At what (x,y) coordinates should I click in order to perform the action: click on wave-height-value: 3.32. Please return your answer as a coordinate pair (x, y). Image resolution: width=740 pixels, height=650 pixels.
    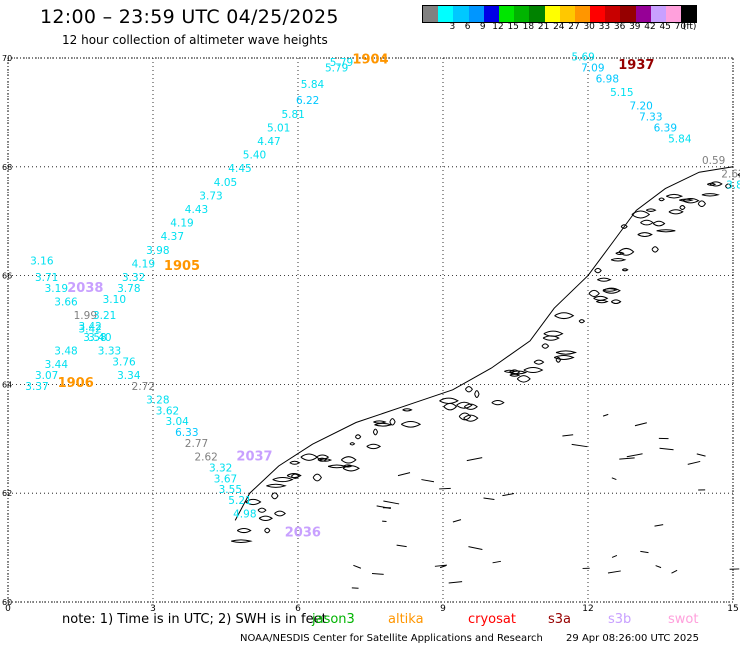
    Looking at the image, I should click on (220, 468).